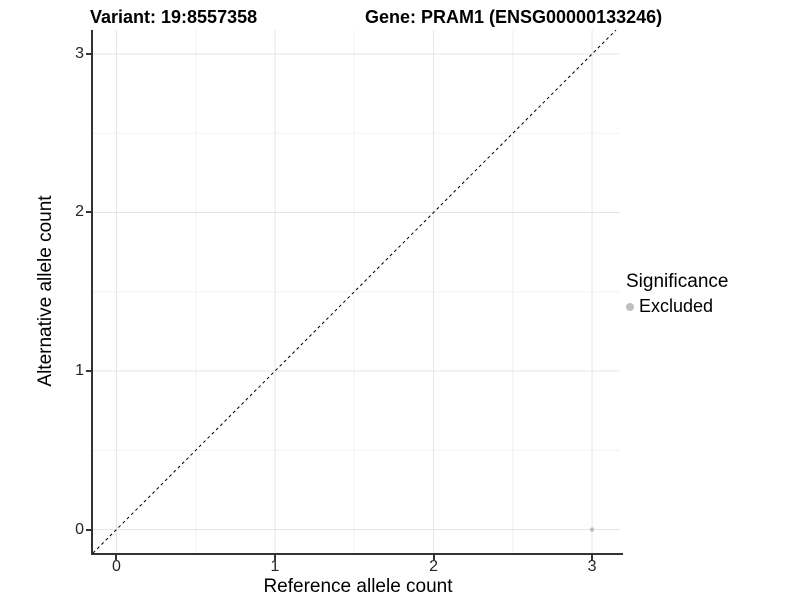 The image size is (800, 600). I want to click on x-axis-title: Reference allele count, so click(358, 586).